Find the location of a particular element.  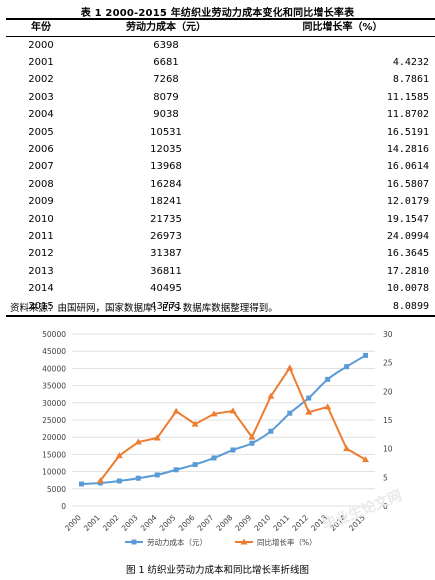

table-header-row: 年份 劳动力成本（元） 同比增长率（%） is located at coordinates (220, 27).